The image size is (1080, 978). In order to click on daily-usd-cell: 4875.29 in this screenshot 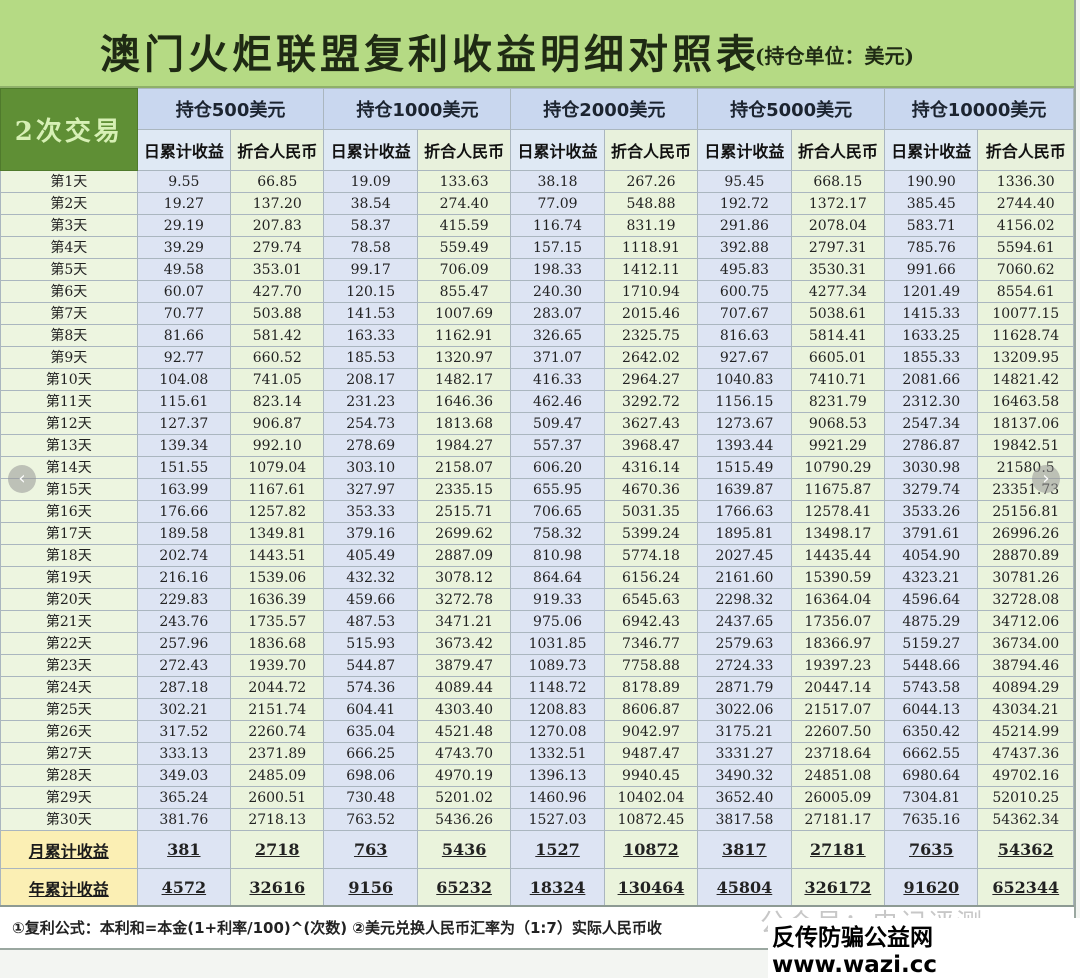, I will do `click(931, 621)`.